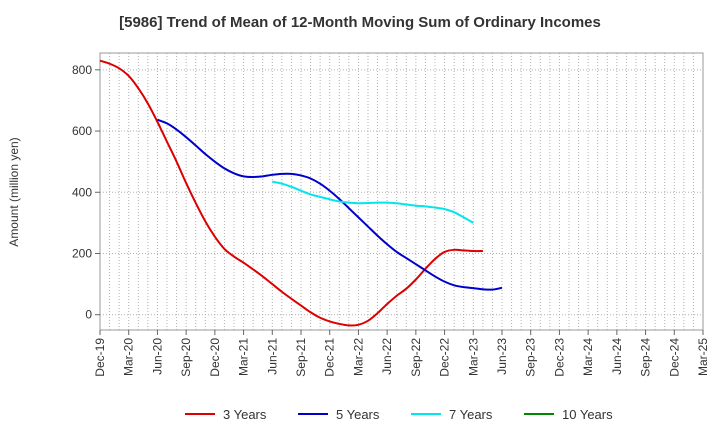  I want to click on x-tick-label: Mar-20, so click(129, 357).